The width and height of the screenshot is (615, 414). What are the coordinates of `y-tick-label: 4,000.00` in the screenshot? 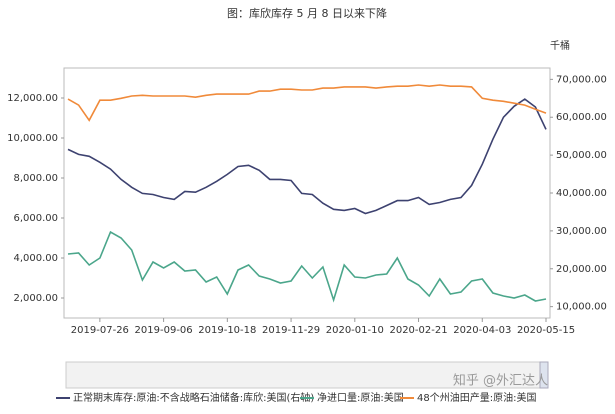 It's located at (35, 258).